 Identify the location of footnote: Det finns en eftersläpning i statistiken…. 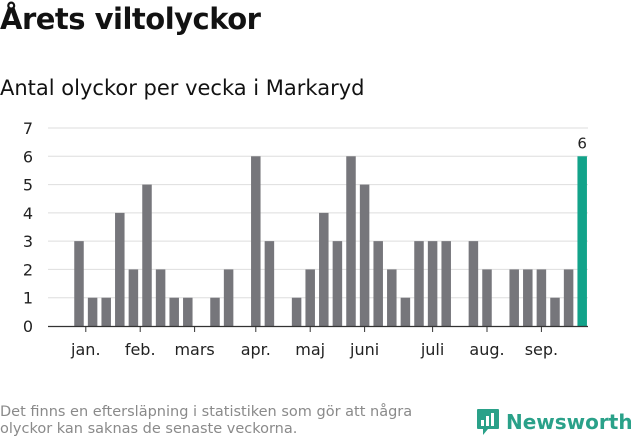
(206, 420).